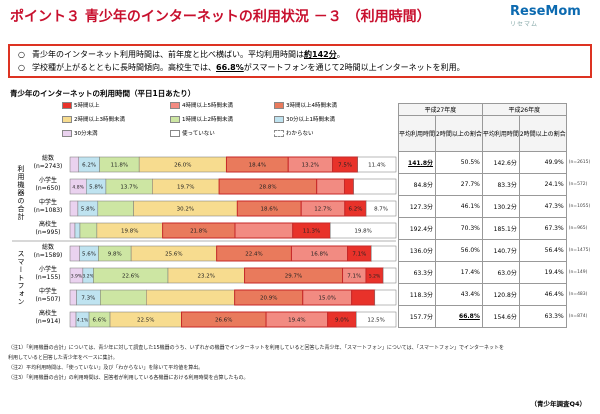 This screenshot has width=600, height=414. I want to click on avg-time-27: 84.8分, so click(417, 184).